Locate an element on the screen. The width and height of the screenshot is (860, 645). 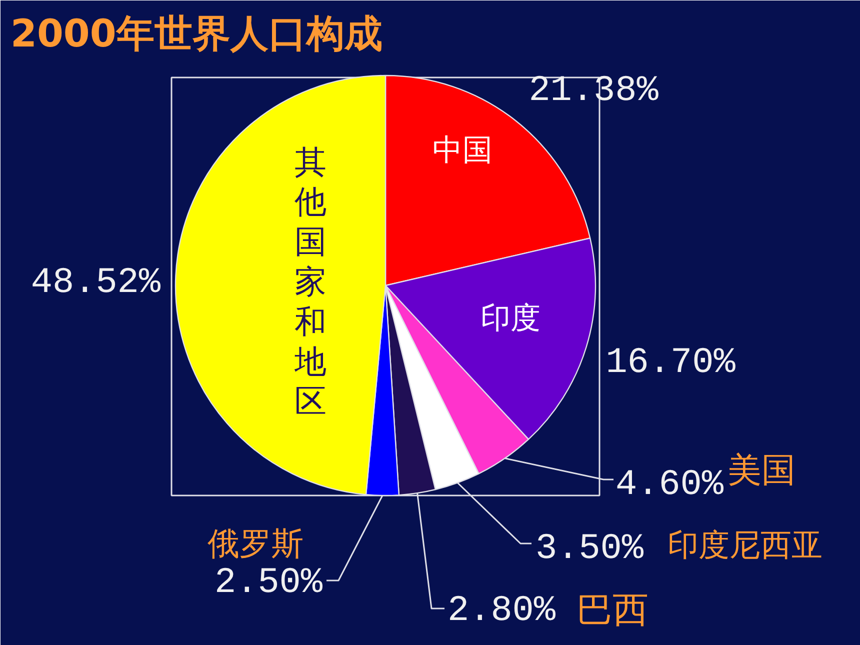
slice-label: 美国 is located at coordinates (762, 470).